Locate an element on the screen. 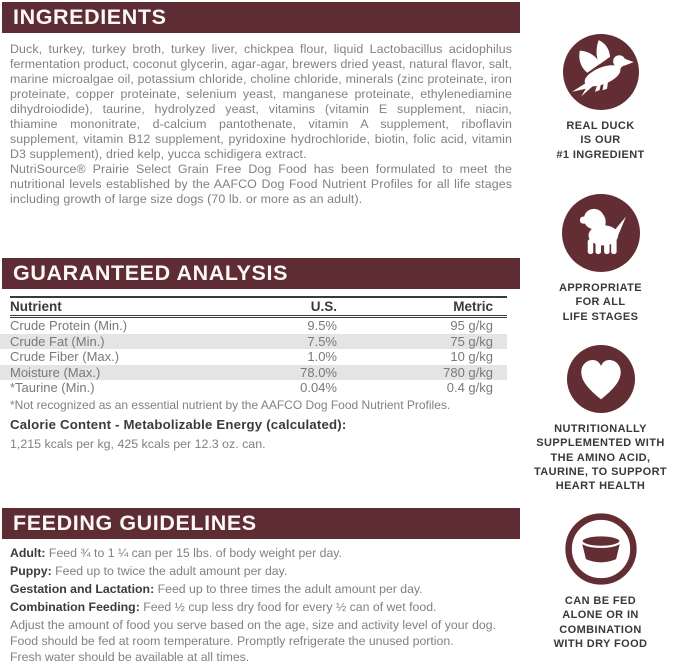  heart-icon is located at coordinates (600, 379).